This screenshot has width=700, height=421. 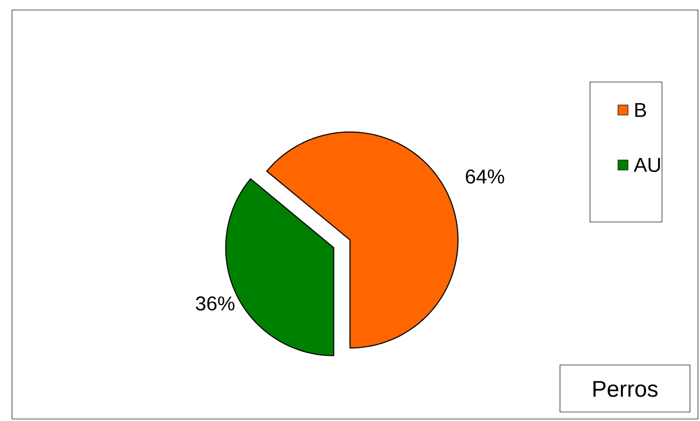 What do you see at coordinates (215, 303) in the screenshot?
I see `data-label: 36%` at bounding box center [215, 303].